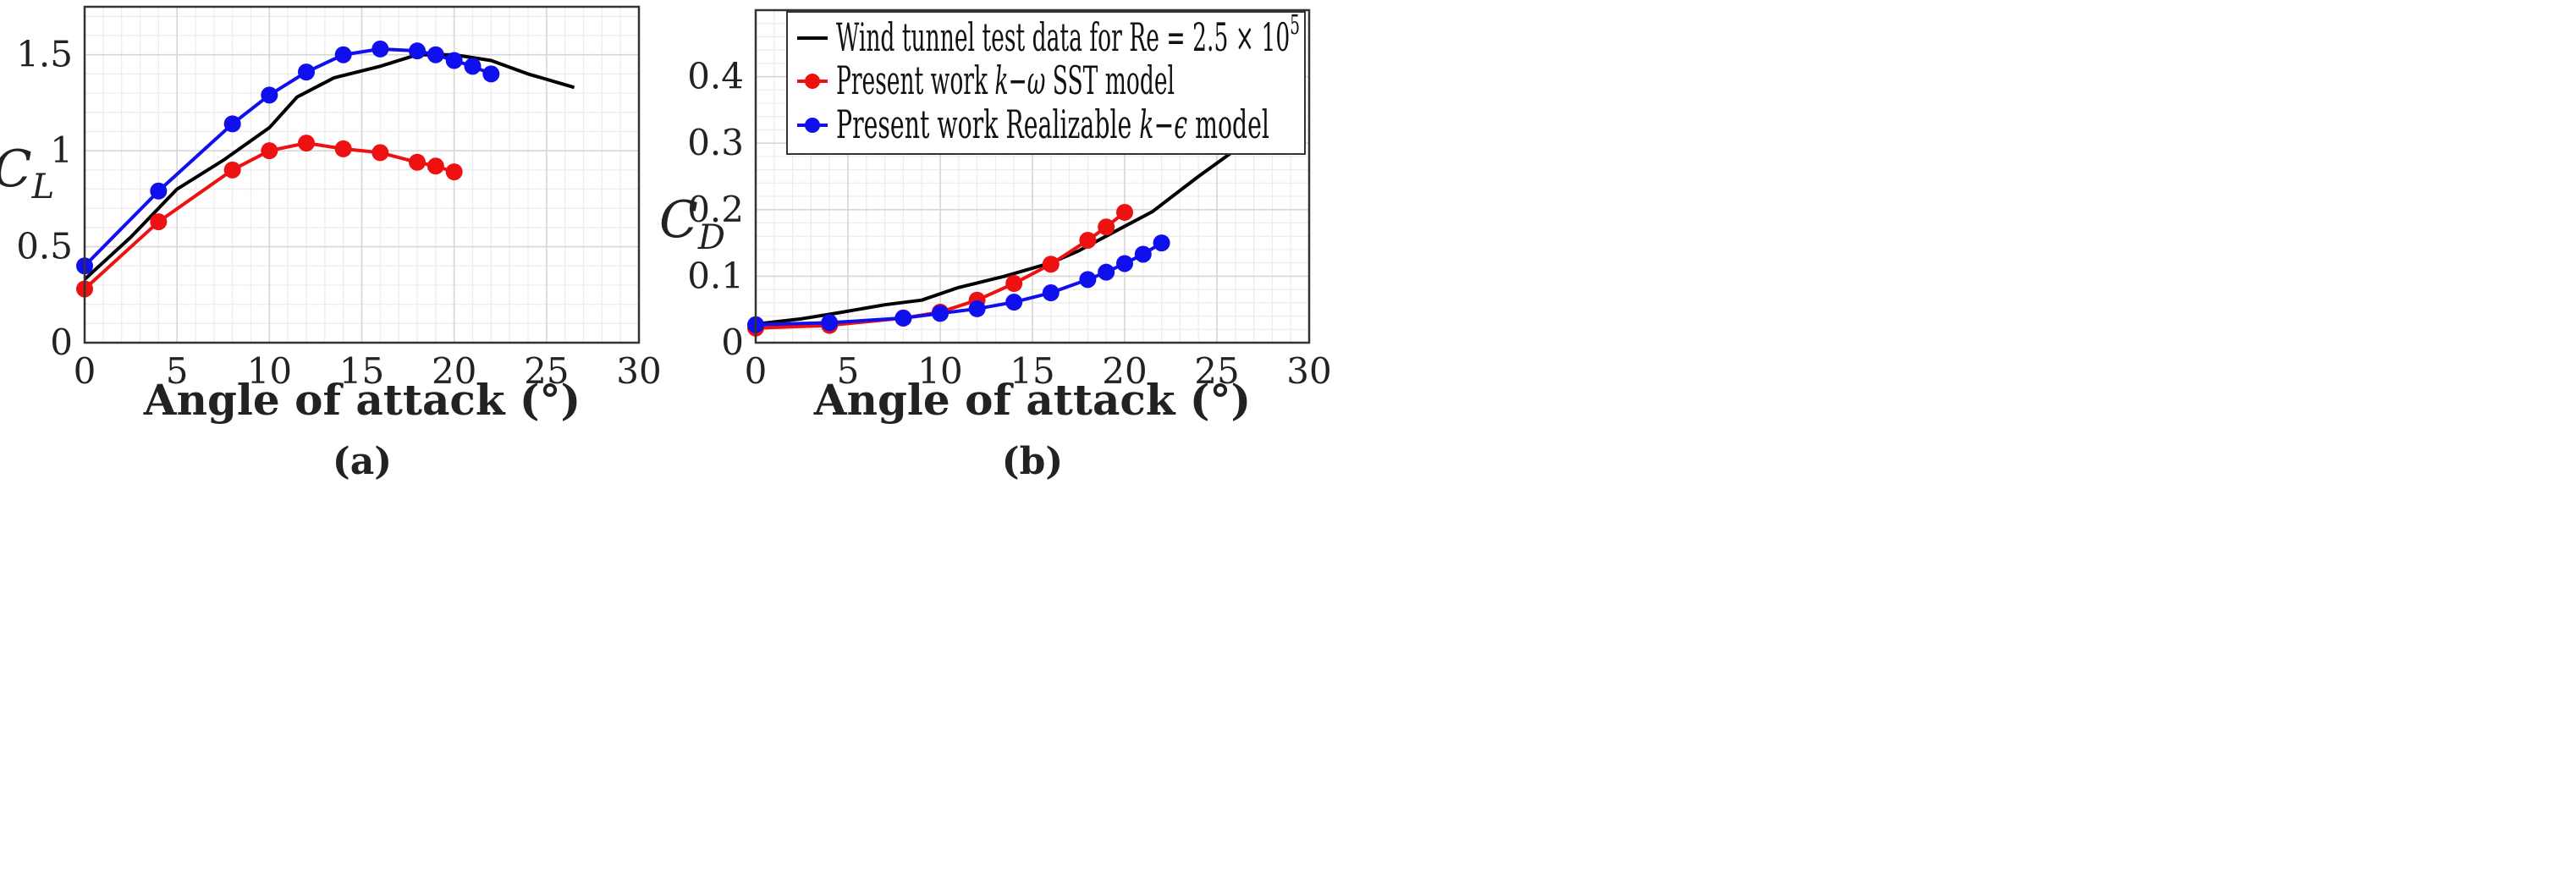  I want to click on y-tick-label: 0.3, so click(715, 142).